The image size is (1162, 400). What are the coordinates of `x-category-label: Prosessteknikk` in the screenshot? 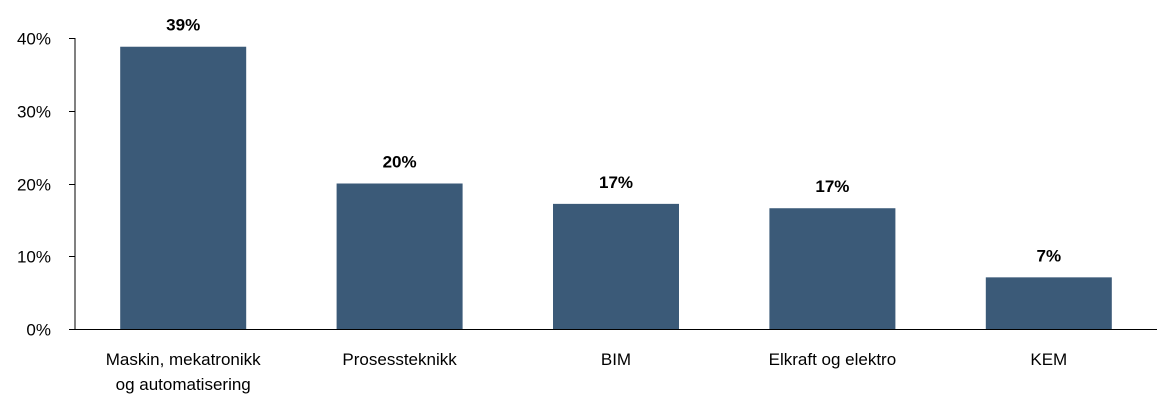 It's located at (399, 359).